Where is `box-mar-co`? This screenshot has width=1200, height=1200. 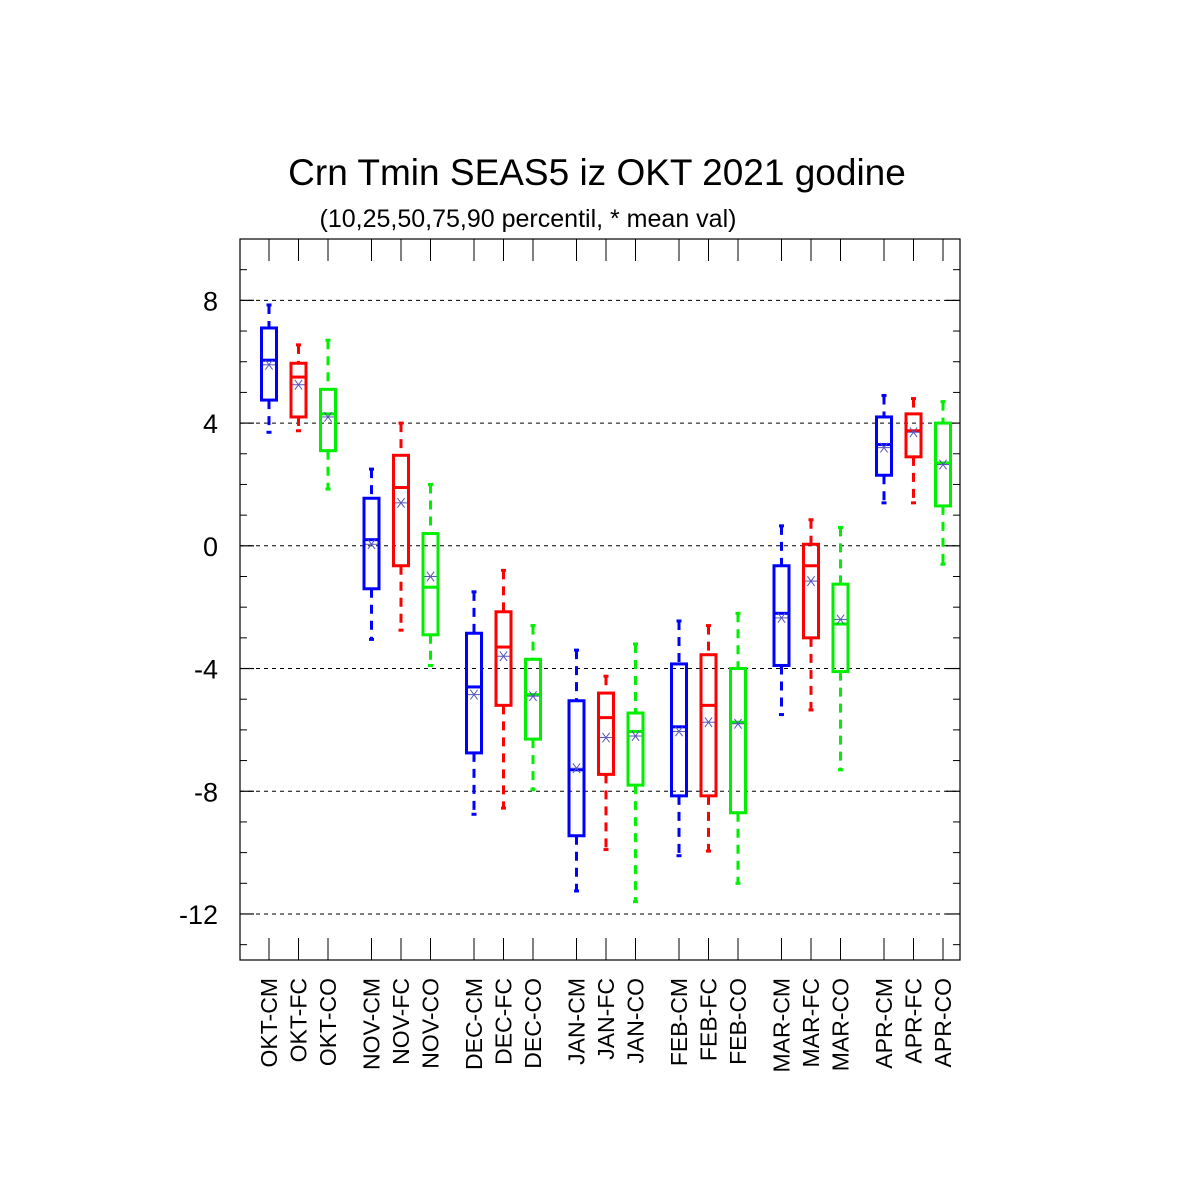
box-mar-co is located at coordinates (840, 648).